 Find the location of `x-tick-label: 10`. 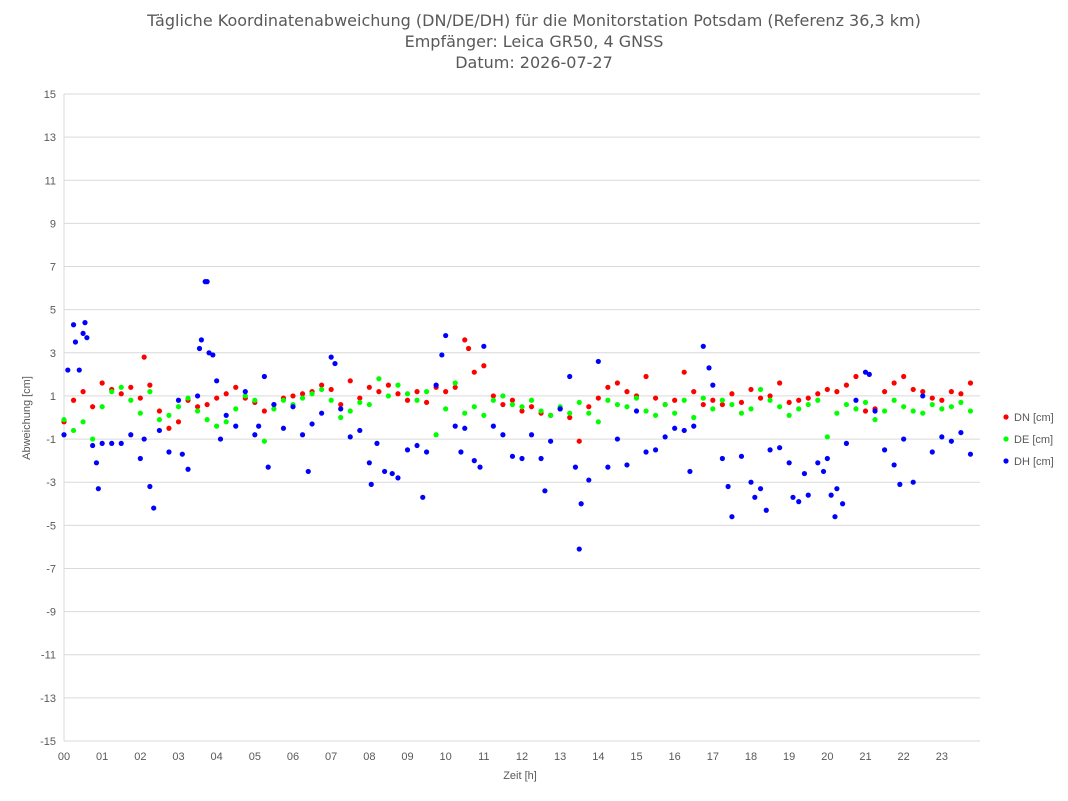

x-tick-label: 10 is located at coordinates (446, 757).